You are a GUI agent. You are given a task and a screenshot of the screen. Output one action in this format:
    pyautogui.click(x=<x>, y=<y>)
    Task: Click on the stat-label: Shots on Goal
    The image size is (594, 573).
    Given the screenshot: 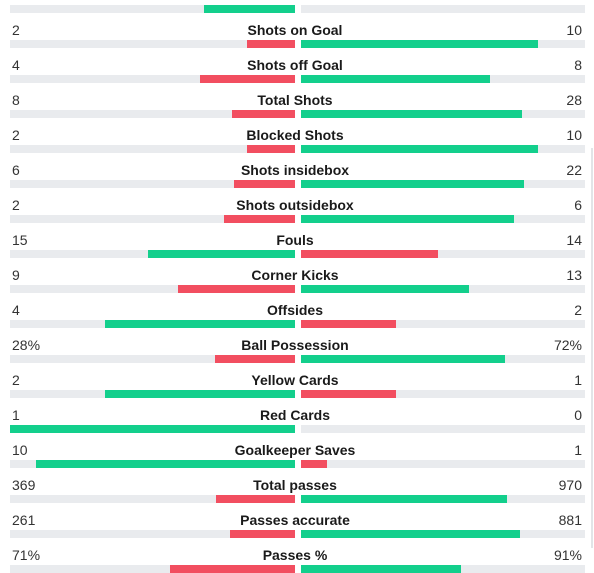 What is the action you would take?
    pyautogui.click(x=295, y=30)
    